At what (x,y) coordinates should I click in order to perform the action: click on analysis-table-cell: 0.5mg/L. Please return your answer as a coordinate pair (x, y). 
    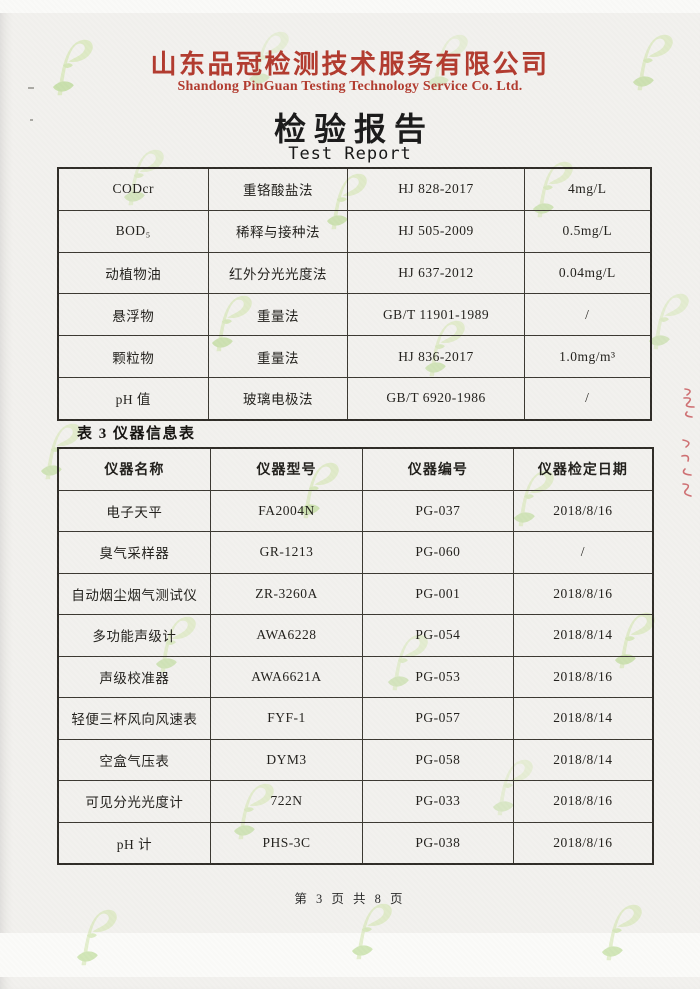
    Looking at the image, I should click on (587, 231).